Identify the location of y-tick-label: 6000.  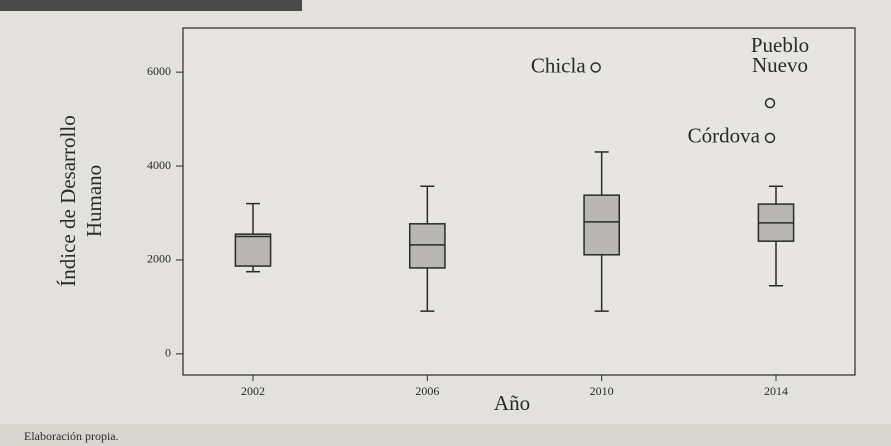
(159, 71).